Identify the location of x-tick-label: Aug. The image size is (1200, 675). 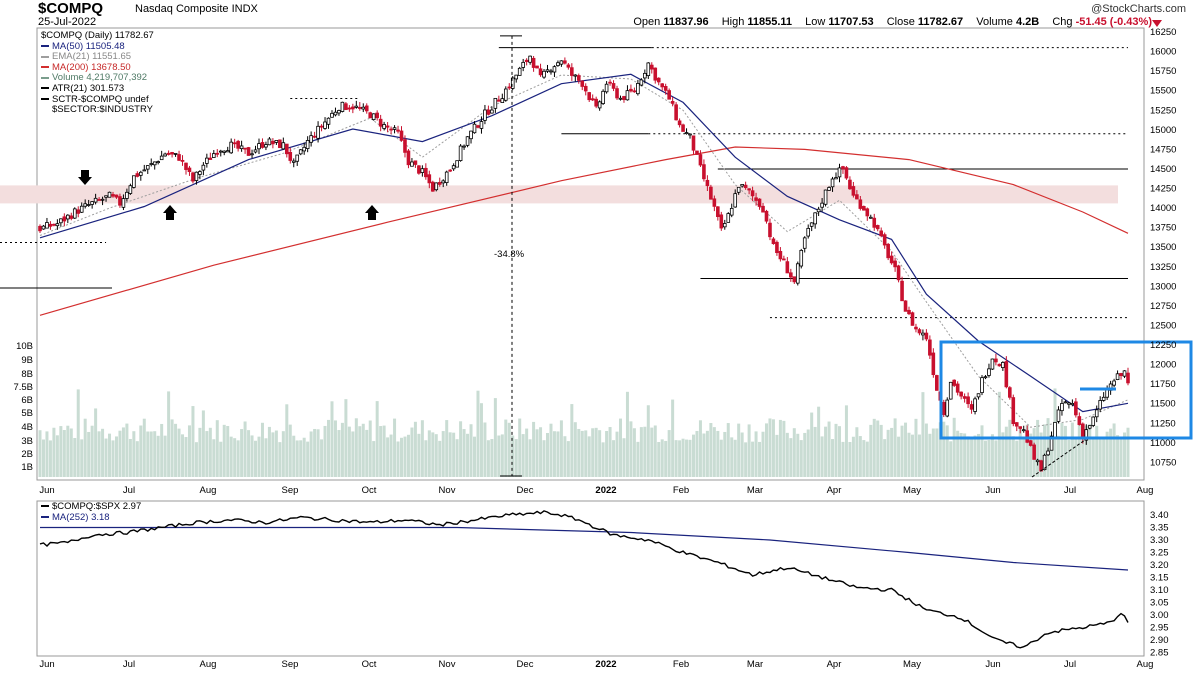
(208, 490).